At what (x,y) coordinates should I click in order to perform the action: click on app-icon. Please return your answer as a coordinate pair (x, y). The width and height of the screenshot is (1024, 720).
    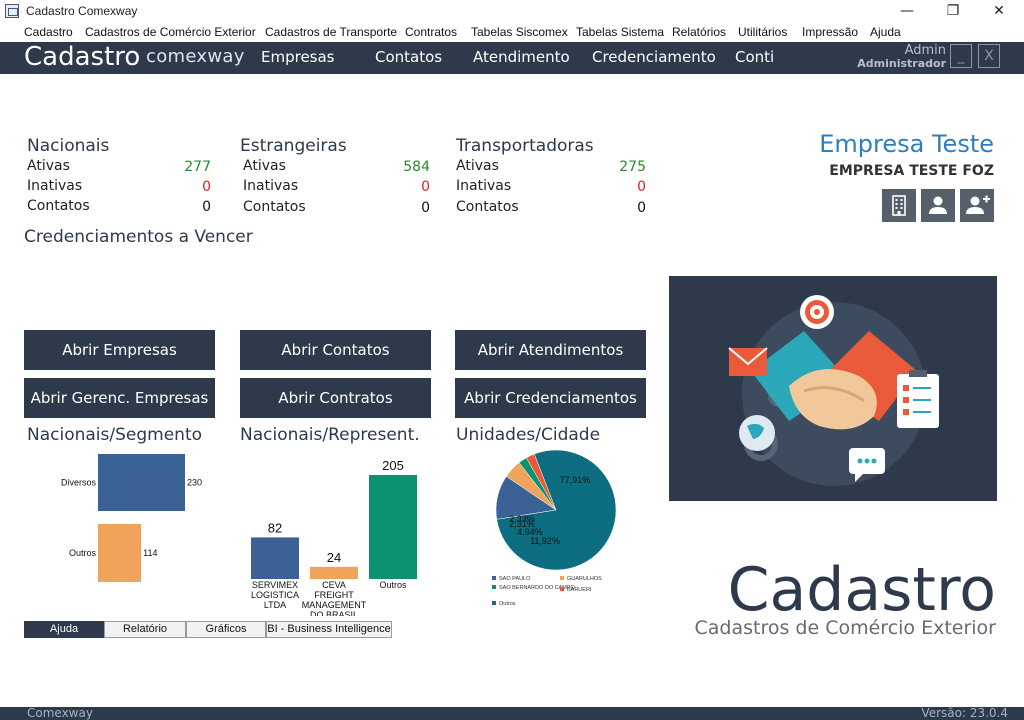
    Looking at the image, I should click on (12, 11).